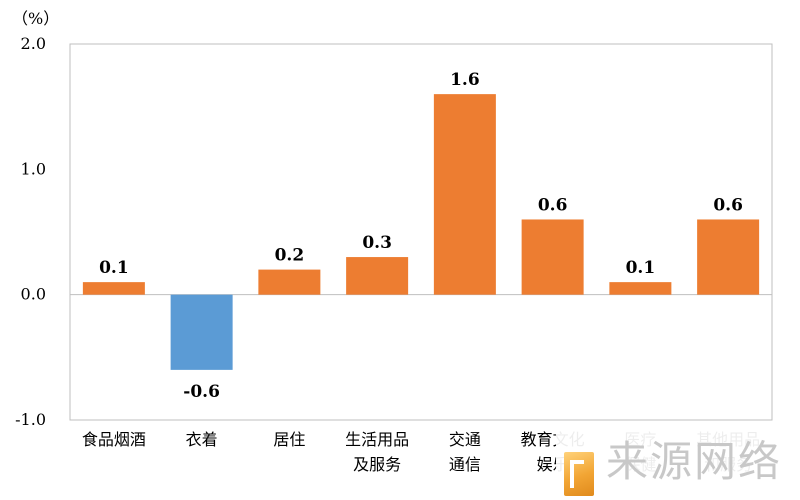 This screenshot has height=500, width=800. Describe the element at coordinates (30, 419) in the screenshot. I see `y-tick-label: -1.0` at that location.